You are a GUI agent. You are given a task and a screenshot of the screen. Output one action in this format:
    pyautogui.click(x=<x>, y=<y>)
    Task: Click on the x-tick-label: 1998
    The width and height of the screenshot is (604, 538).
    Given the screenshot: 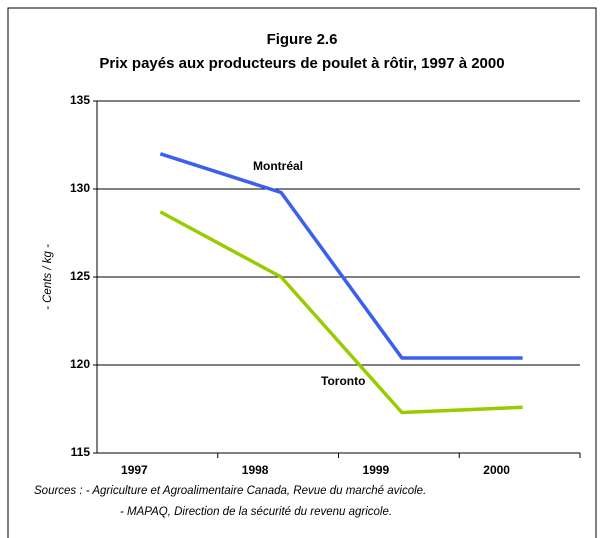 What is the action you would take?
    pyautogui.click(x=255, y=470)
    